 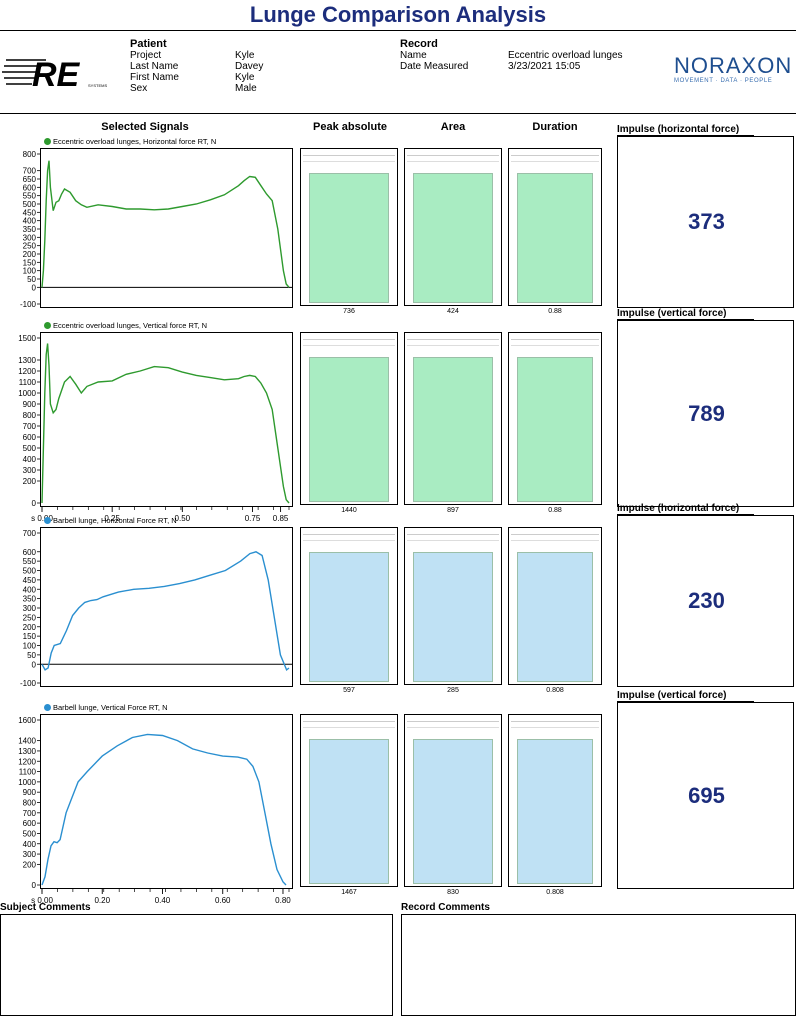 What do you see at coordinates (27, 371) in the screenshot?
I see `y-tick-label: 1200` at bounding box center [27, 371].